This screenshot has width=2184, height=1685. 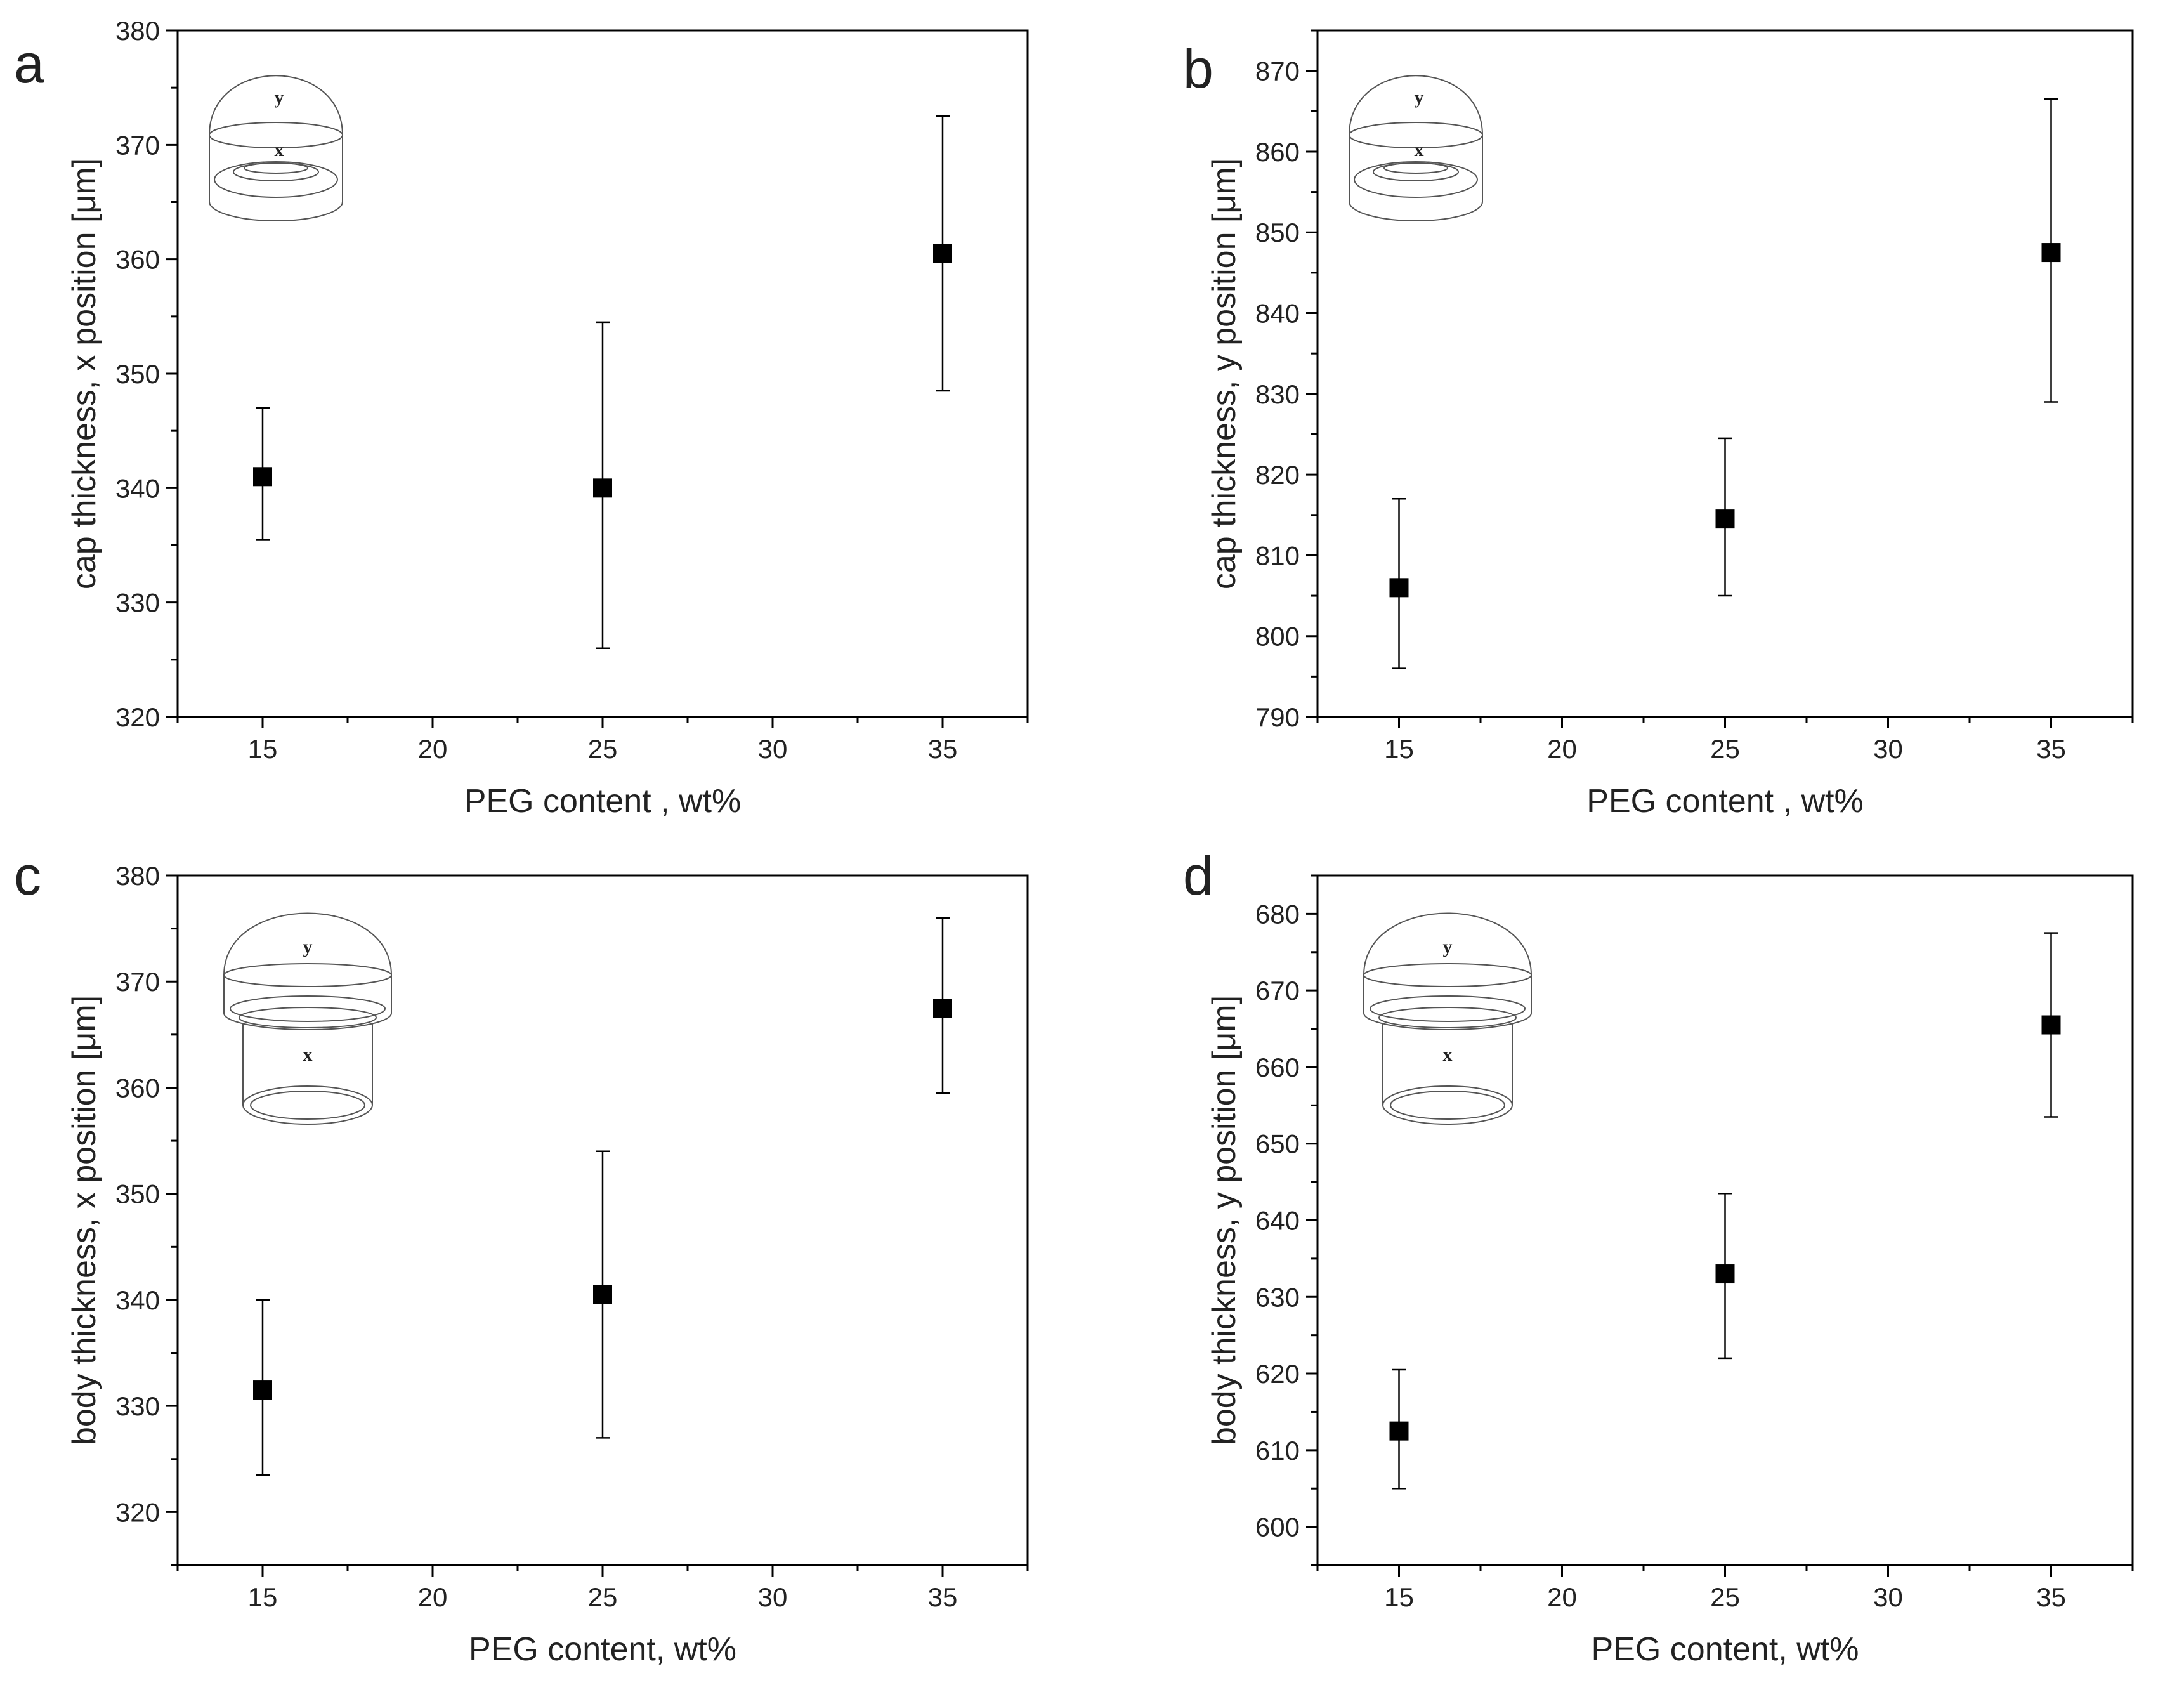 I want to click on y-tick-label: 860, so click(x=1277, y=152).